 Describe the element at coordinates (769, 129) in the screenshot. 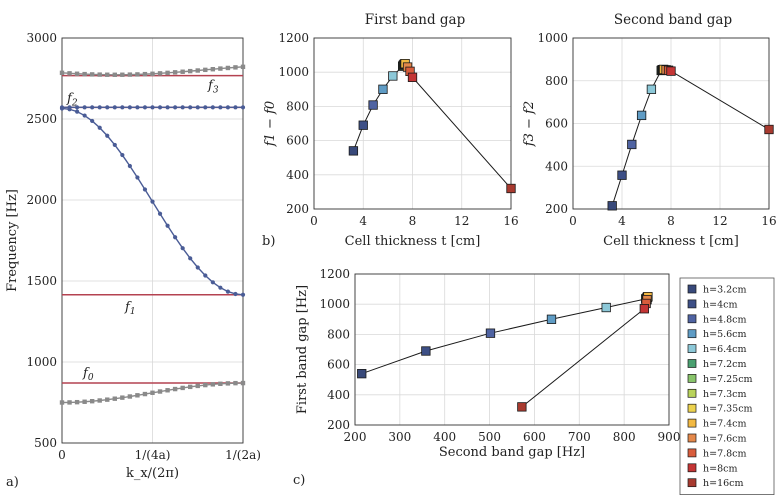

I see `panel-b2-marker-h=16cm` at that location.